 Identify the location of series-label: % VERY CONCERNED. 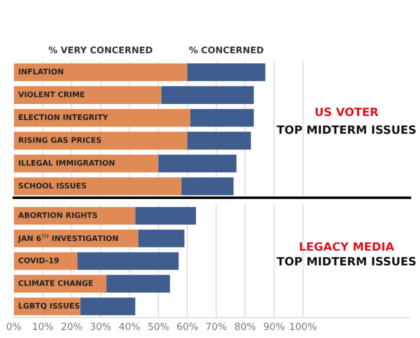
(100, 50).